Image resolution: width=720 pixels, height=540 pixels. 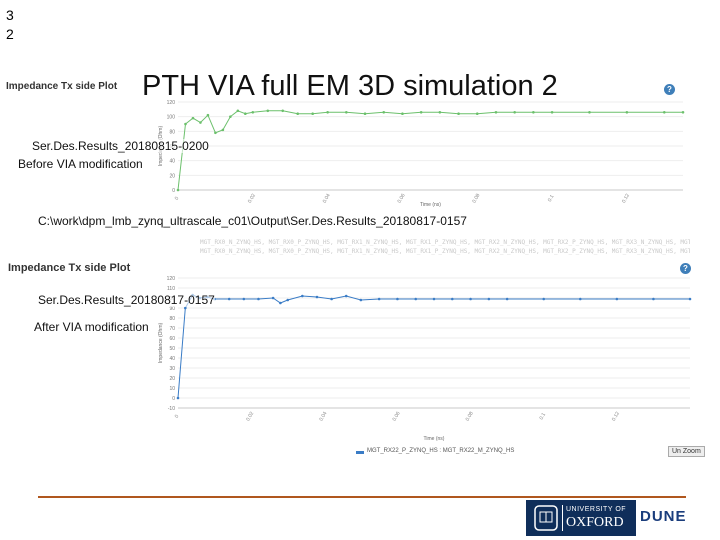 What do you see at coordinates (172, 389) in the screenshot?
I see `y-tick-label: 10` at bounding box center [172, 389].